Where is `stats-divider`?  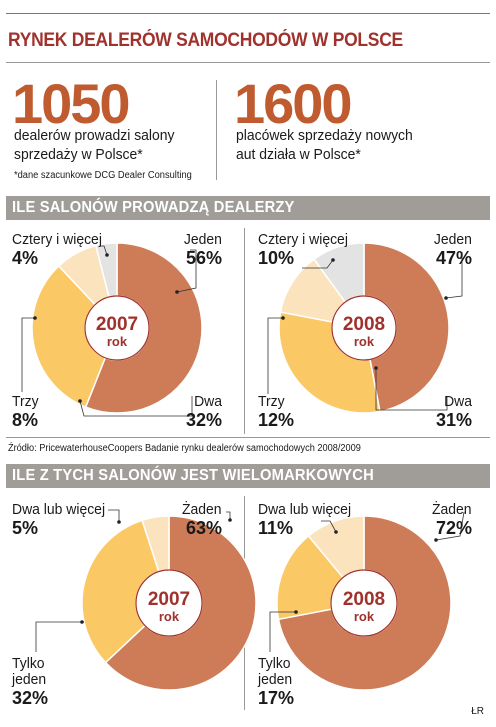
stats-divider is located at coordinates (216, 130).